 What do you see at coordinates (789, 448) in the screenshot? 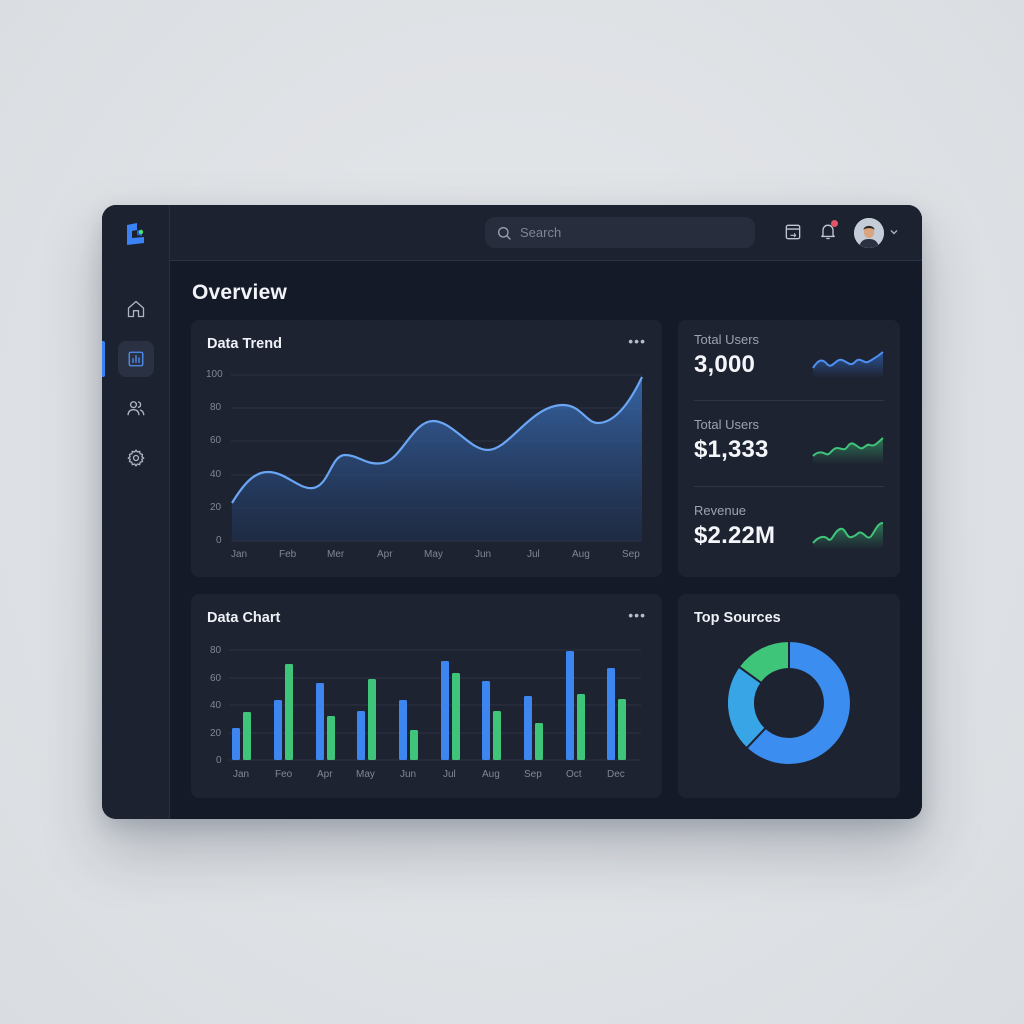
I see `stats-card: Total Users 3,000 Total Users $1,333` at bounding box center [789, 448].